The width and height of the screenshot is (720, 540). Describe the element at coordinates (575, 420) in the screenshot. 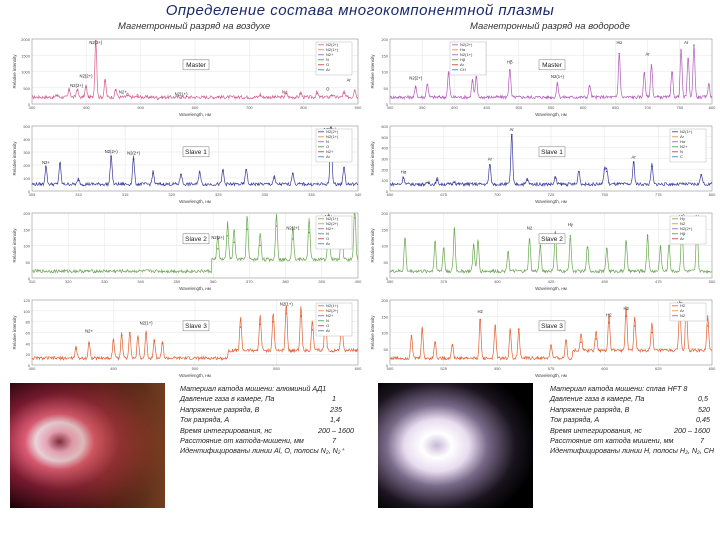

I see `param-label: Ток разряда, А` at that location.